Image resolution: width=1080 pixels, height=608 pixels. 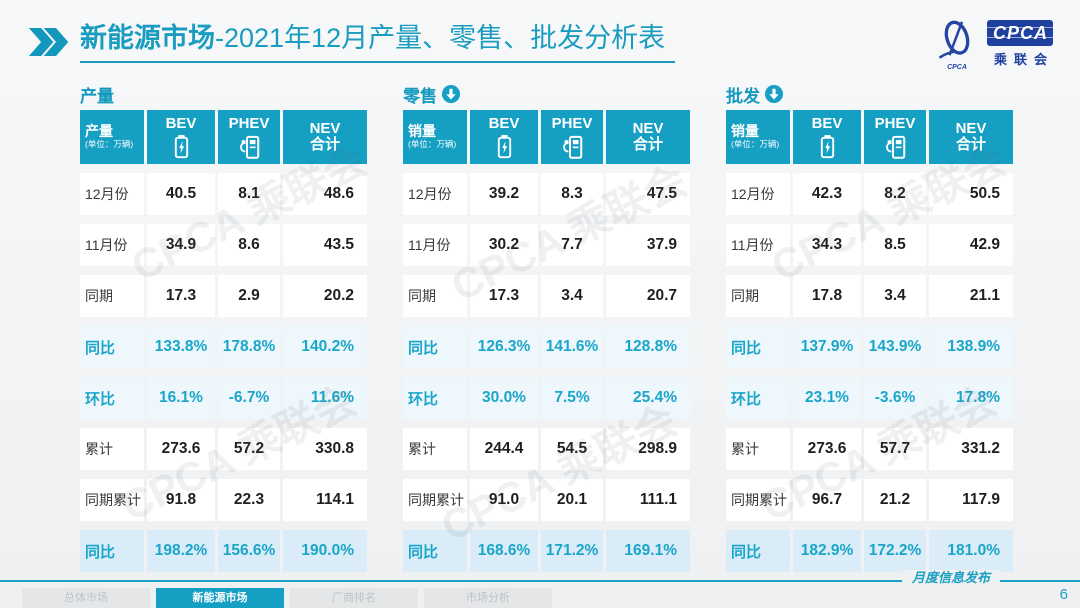 What do you see at coordinates (572, 146) in the screenshot?
I see `charger-icon` at bounding box center [572, 146].